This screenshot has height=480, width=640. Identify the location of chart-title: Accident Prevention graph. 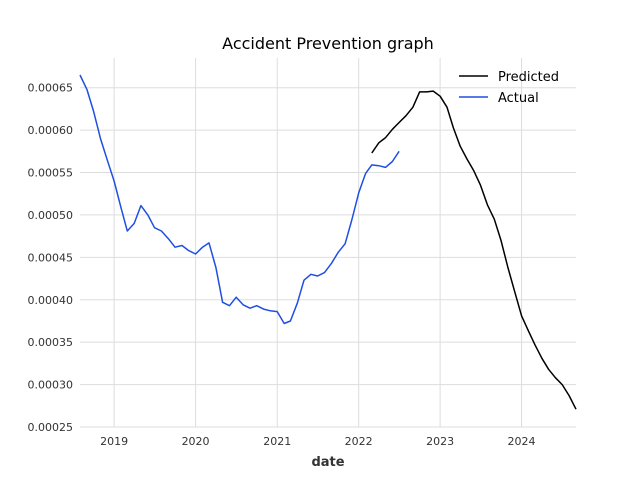
(328, 43).